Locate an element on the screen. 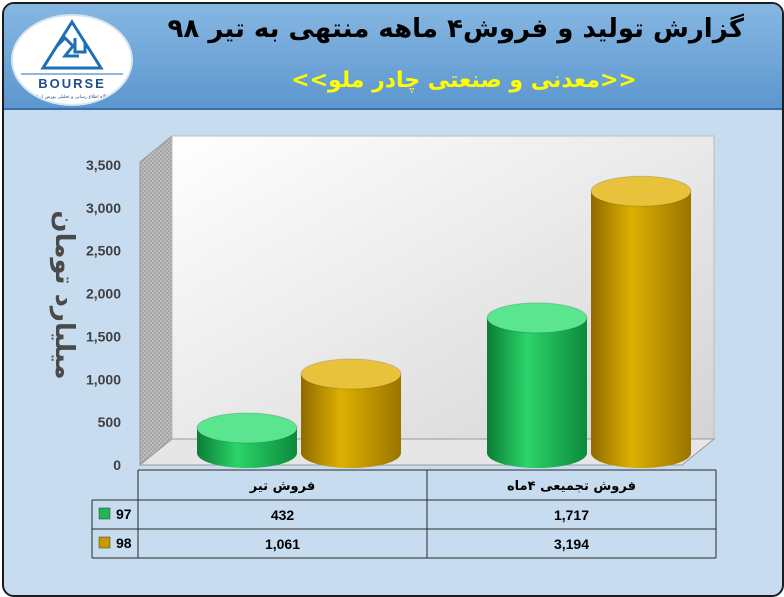 The height and width of the screenshot is (597, 784). logo-text: BOURSE is located at coordinates (72, 83).